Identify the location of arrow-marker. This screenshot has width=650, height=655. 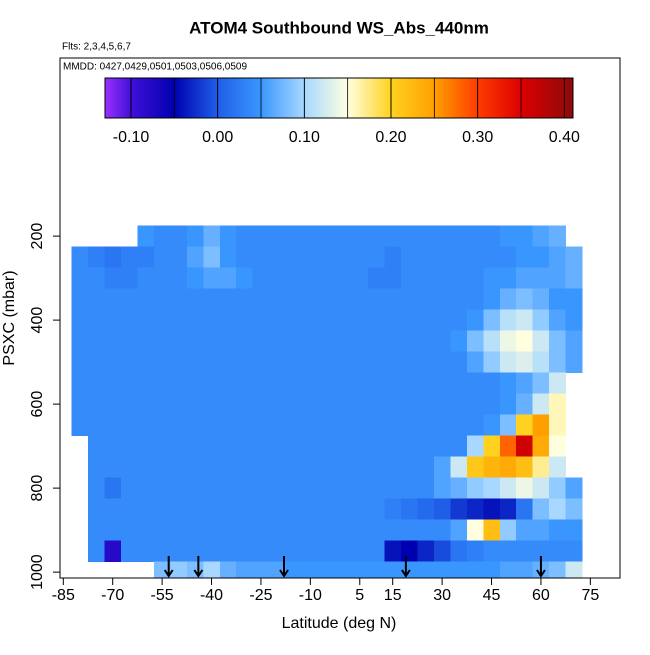
(406, 567).